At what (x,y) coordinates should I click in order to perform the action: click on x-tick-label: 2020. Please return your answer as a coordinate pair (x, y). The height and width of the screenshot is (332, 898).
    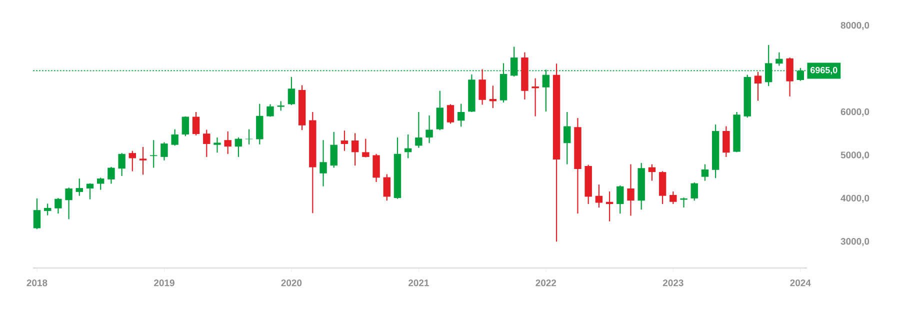
    Looking at the image, I should click on (291, 283).